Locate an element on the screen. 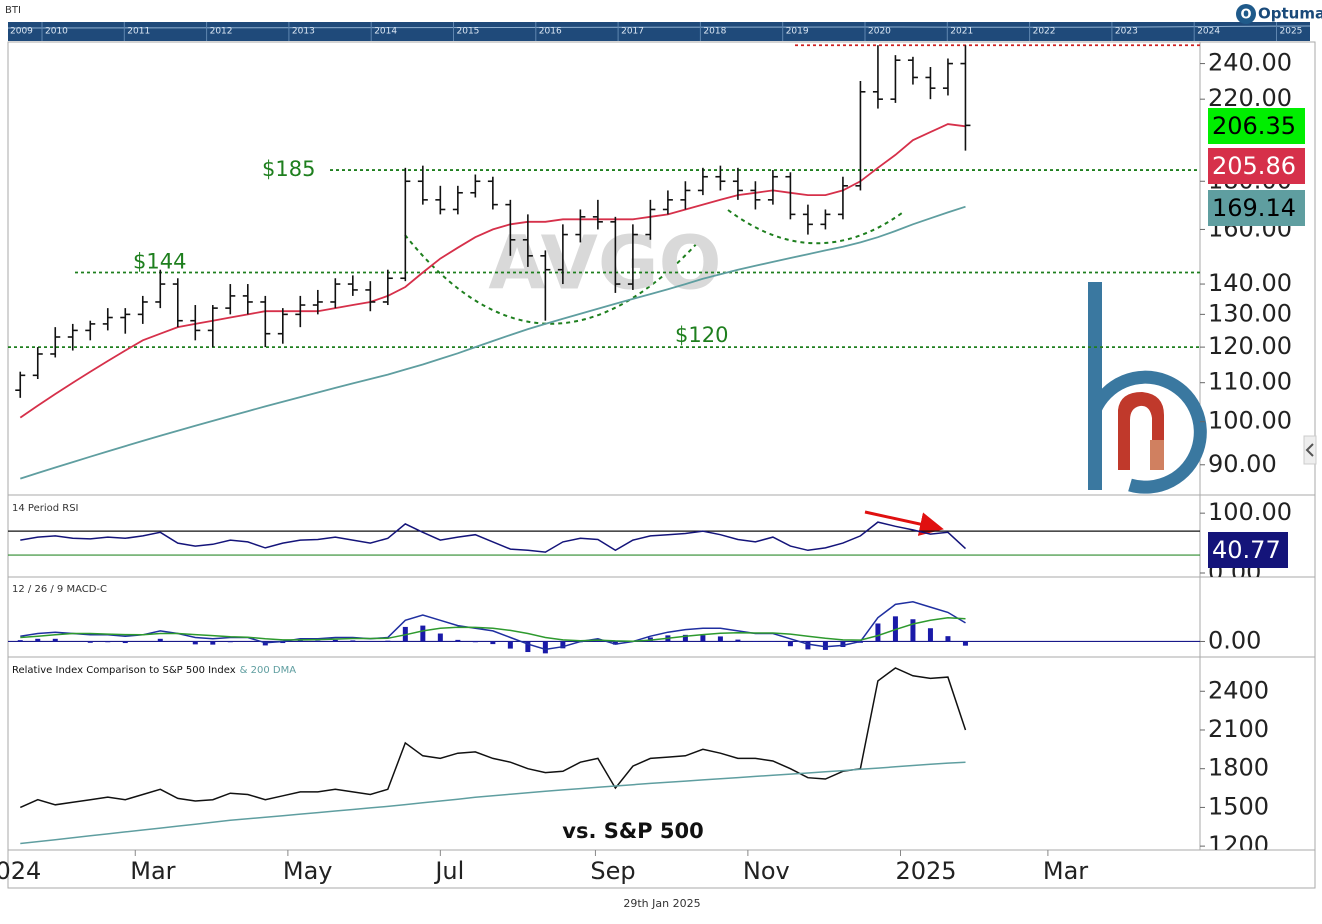 The image size is (1322, 924). y-tick-label: 140.00 is located at coordinates (1250, 283).